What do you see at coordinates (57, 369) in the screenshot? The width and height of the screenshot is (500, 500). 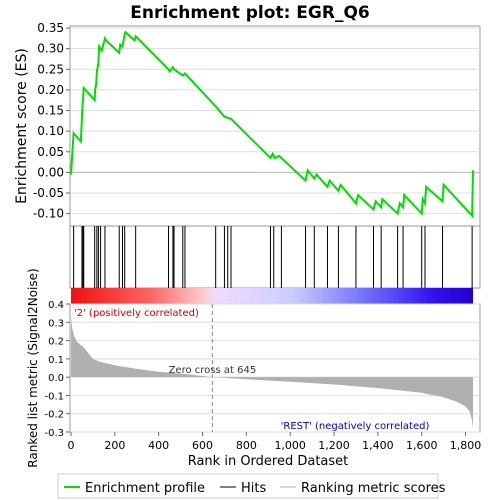 I see `metric-y-ticks: -0.3 -0.2 -0.1 0.0 0.1 0.2 0.3 0.4` at bounding box center [57, 369].